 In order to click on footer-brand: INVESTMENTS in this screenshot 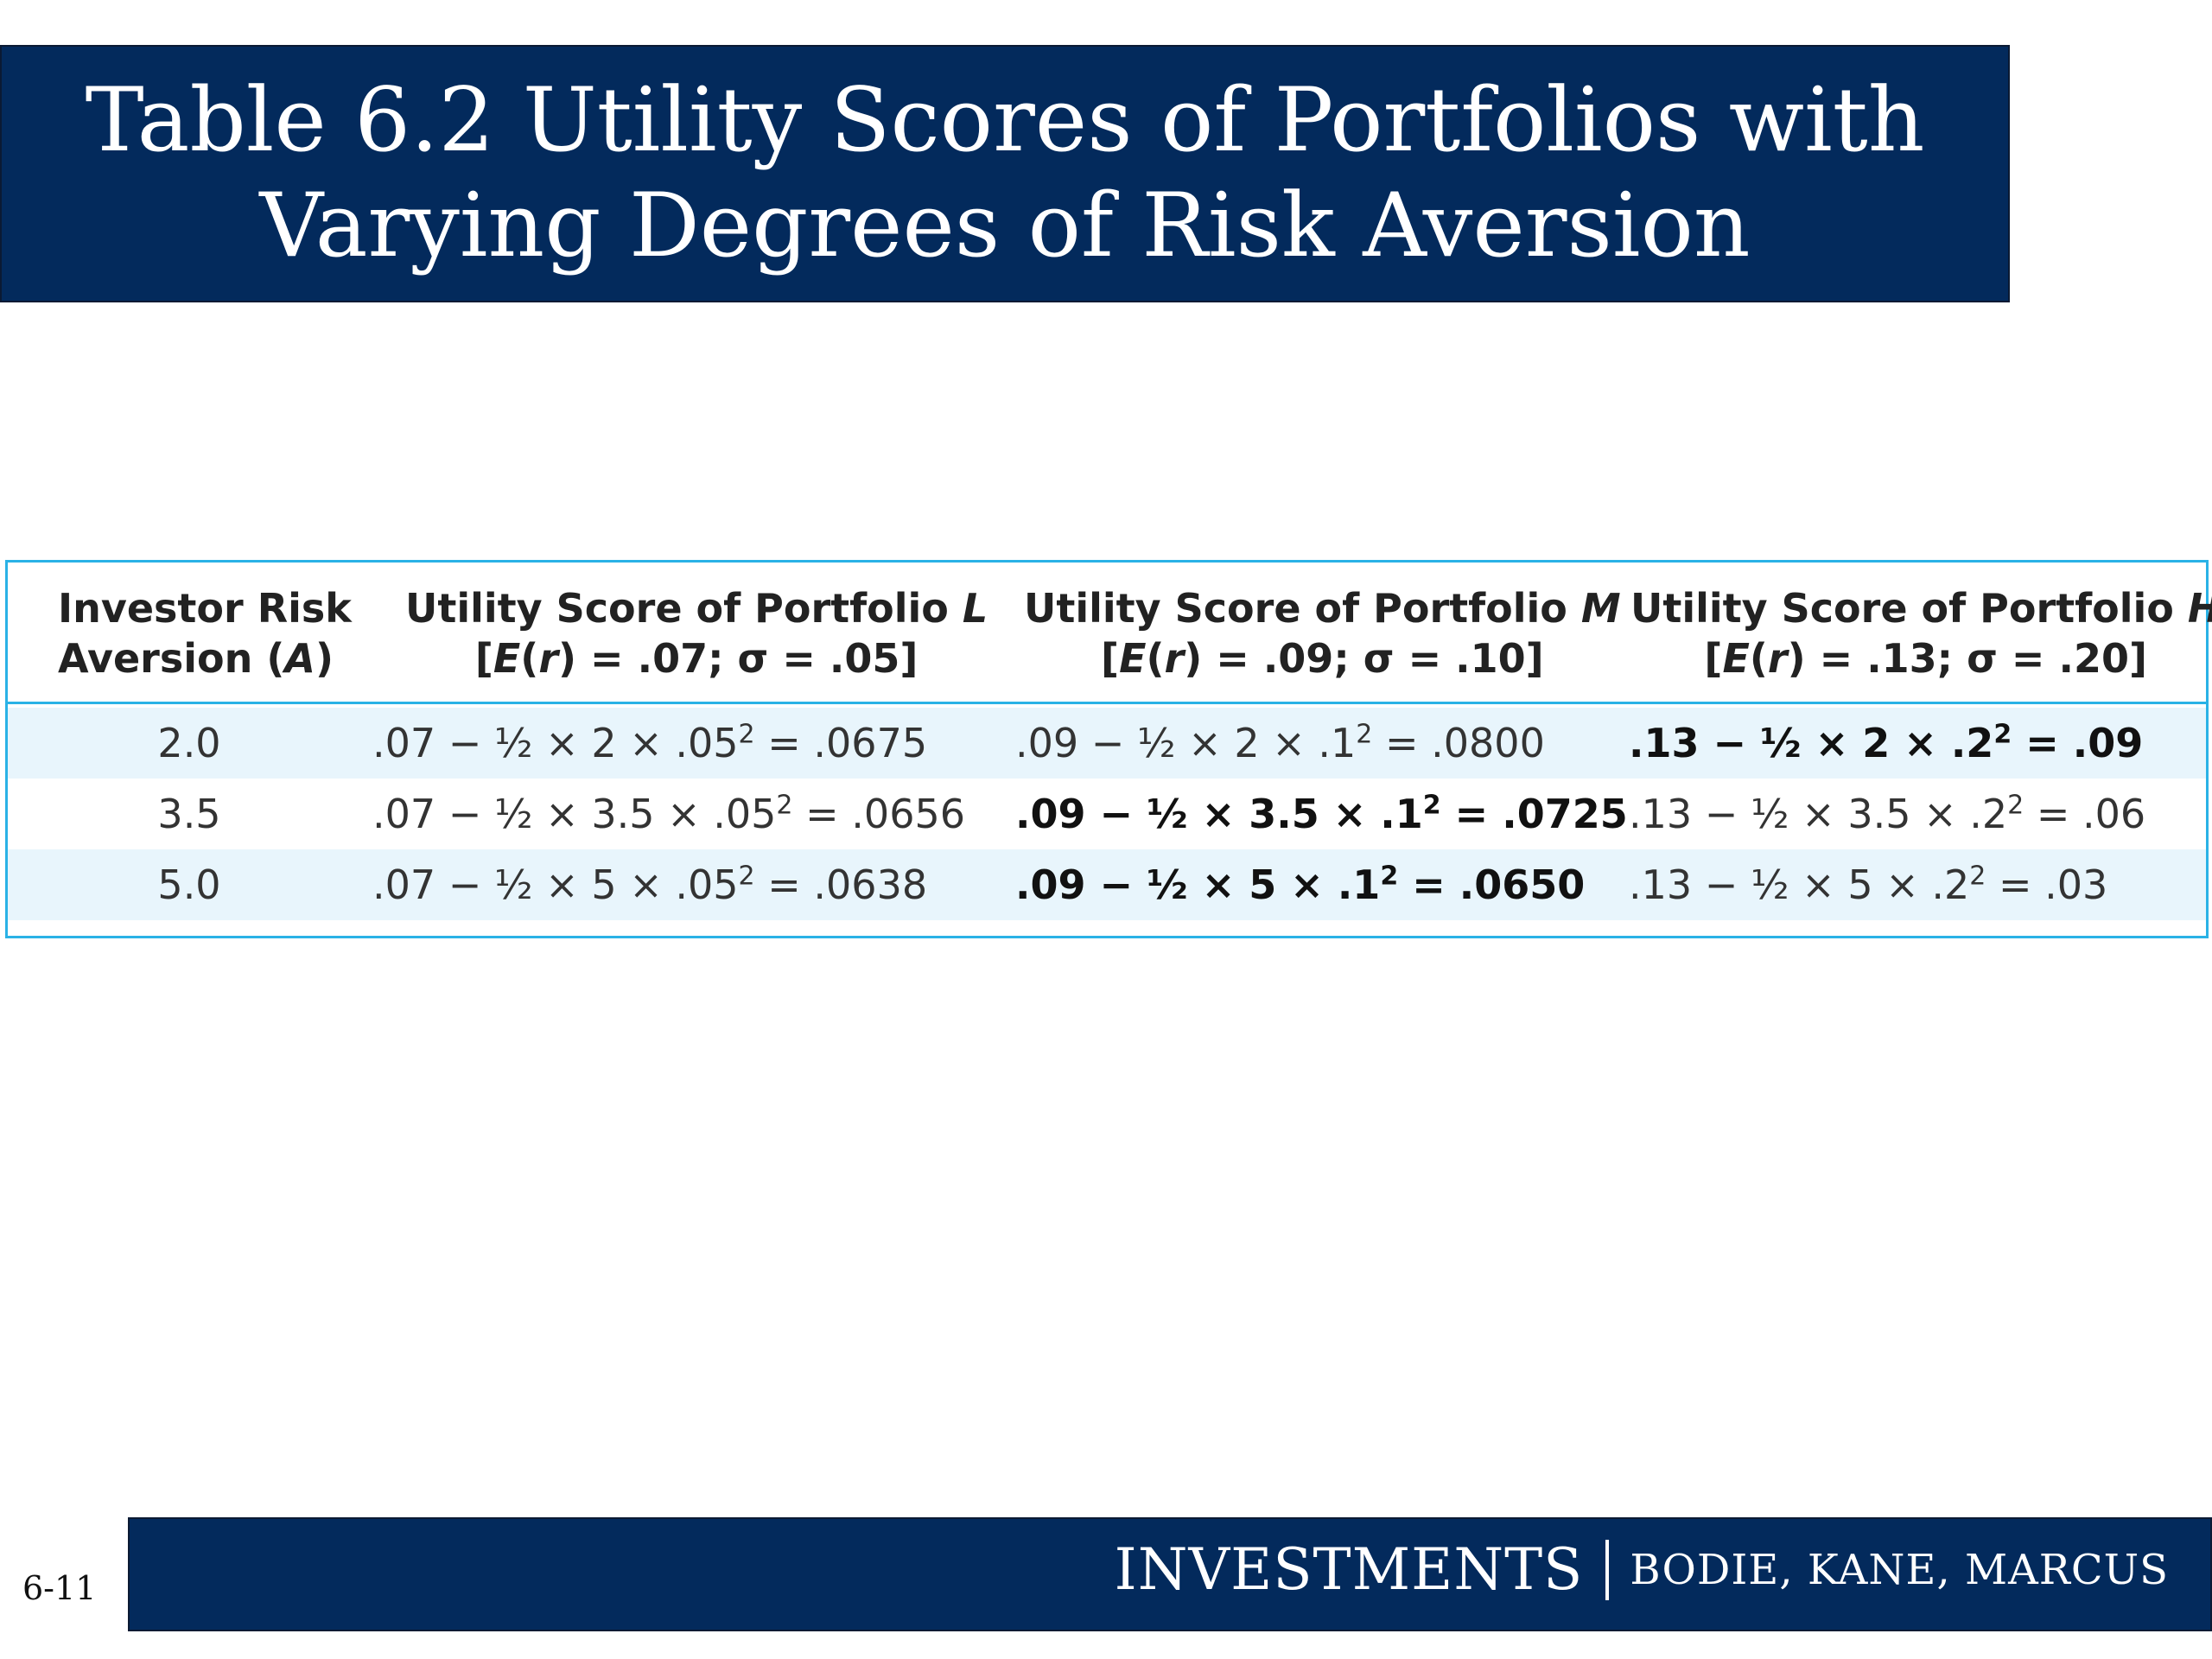, I will do `click(1349, 1569)`.